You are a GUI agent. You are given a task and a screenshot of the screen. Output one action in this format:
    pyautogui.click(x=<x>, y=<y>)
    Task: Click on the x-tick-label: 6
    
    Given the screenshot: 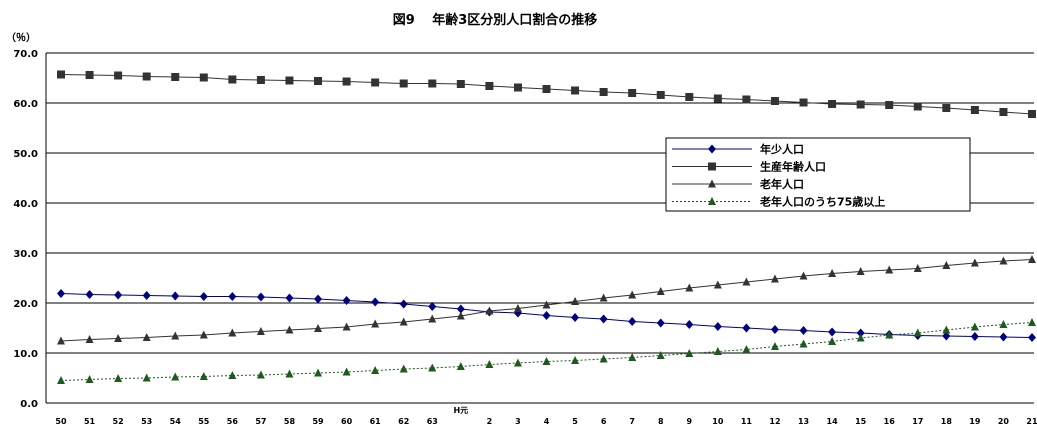 What is the action you would take?
    pyautogui.click(x=604, y=421)
    